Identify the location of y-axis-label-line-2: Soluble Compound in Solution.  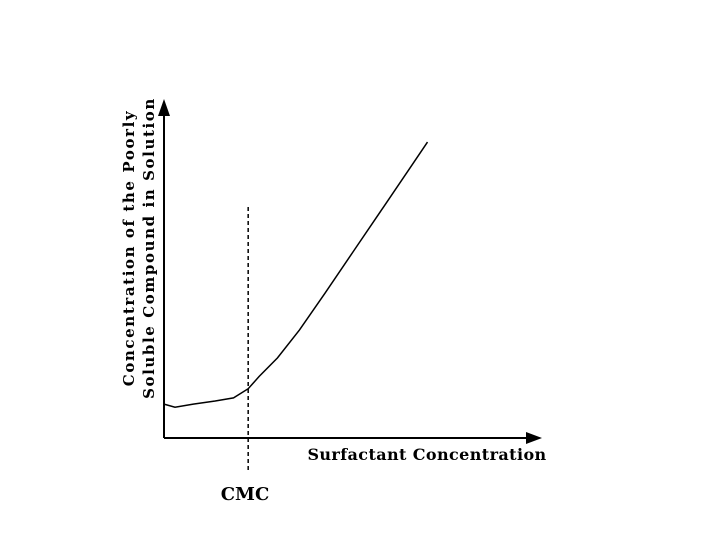
(149, 248).